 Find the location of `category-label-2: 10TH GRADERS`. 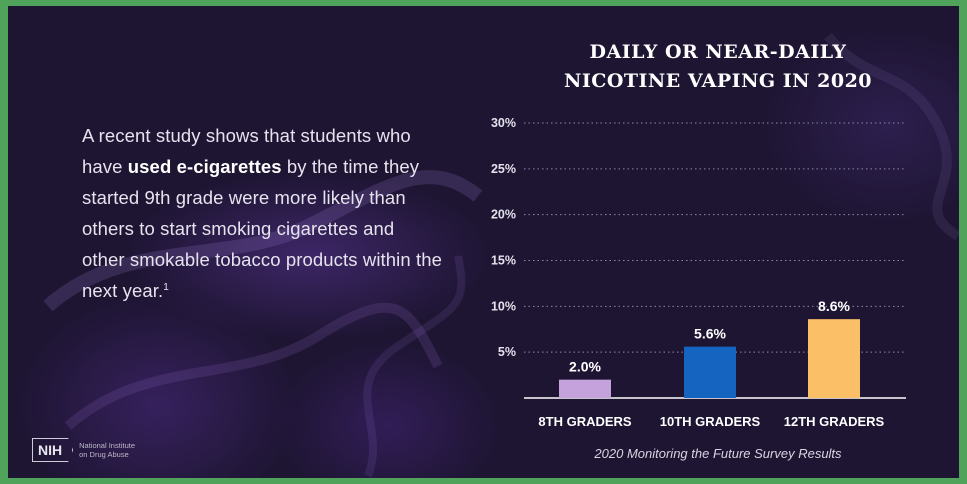

category-label-2: 10TH GRADERS is located at coordinates (710, 421).